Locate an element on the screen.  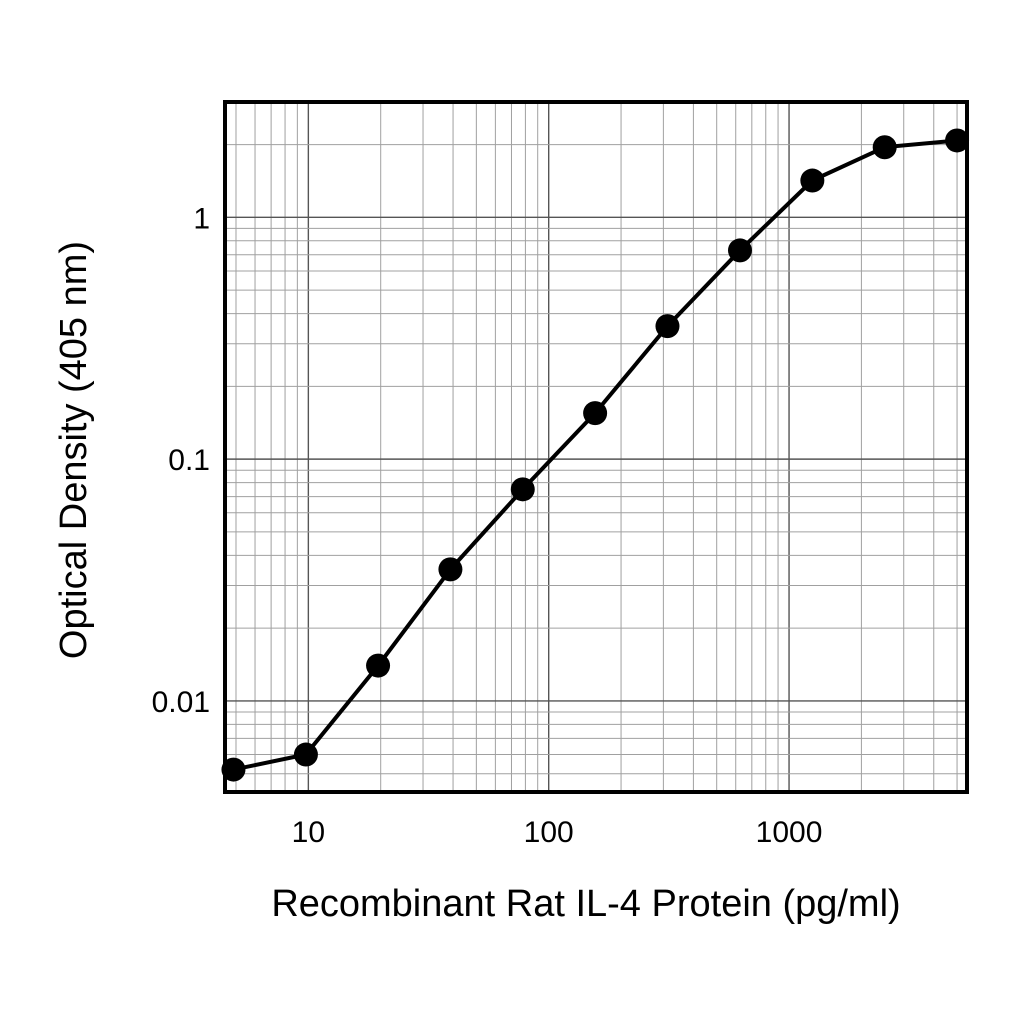
y-axis-ticks: 0.01 0.1 1 is located at coordinates (181, 460).